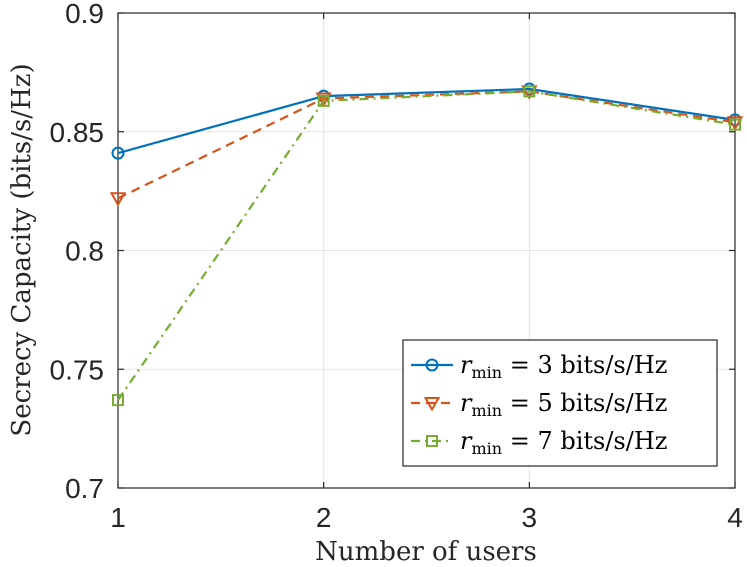 This screenshot has height=567, width=747. What do you see at coordinates (563, 366) in the screenshot?
I see `legend-label: rmin = 3 bits/s/Hz` at bounding box center [563, 366].